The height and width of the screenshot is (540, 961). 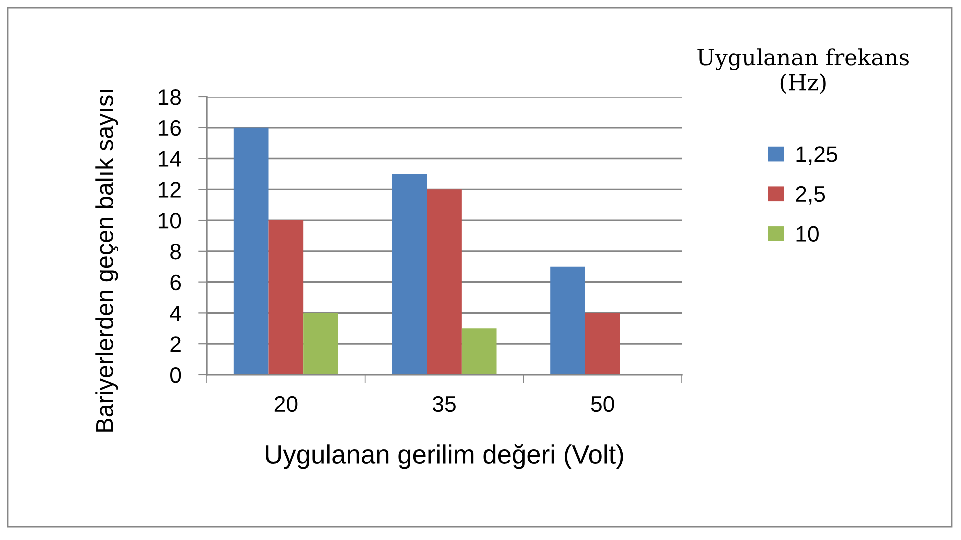 What do you see at coordinates (170, 159) in the screenshot?
I see `y-tick-label: 14` at bounding box center [170, 159].